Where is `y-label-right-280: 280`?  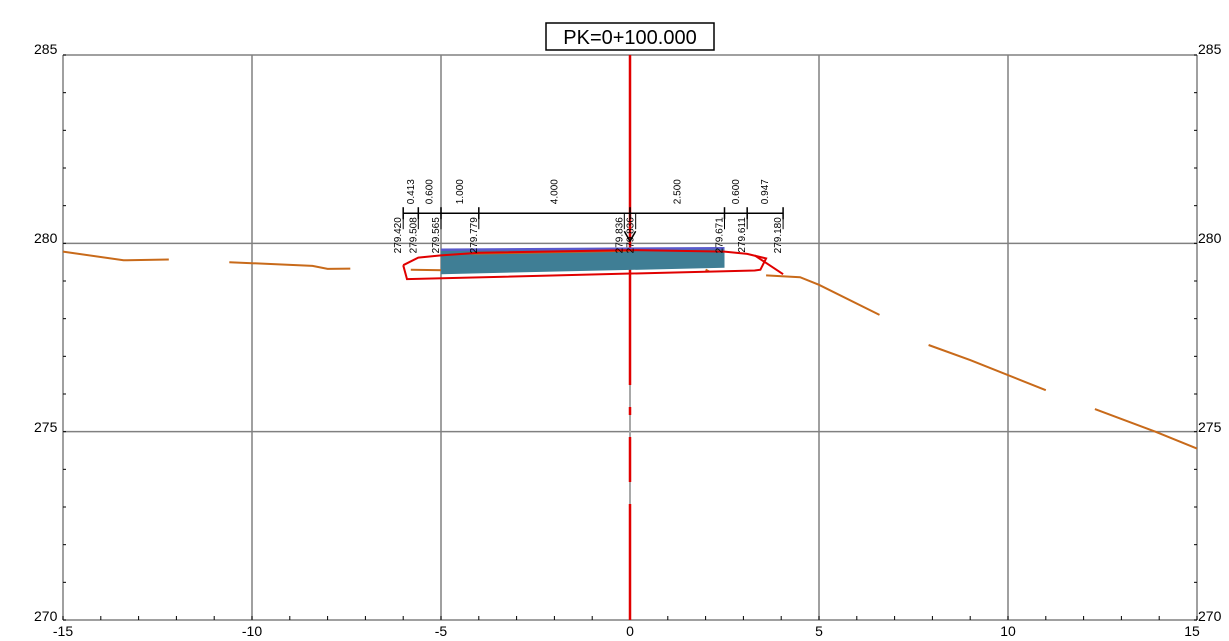
y-label-right-280: 280 is located at coordinates (1210, 238).